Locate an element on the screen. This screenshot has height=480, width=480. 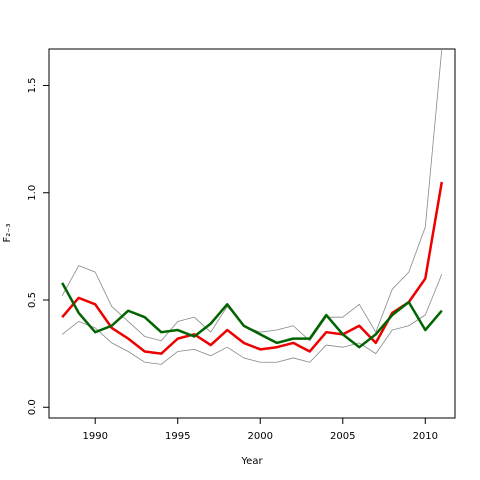
y-axis: 0.0 0.5 1.0 1.5 is located at coordinates (38, 246).